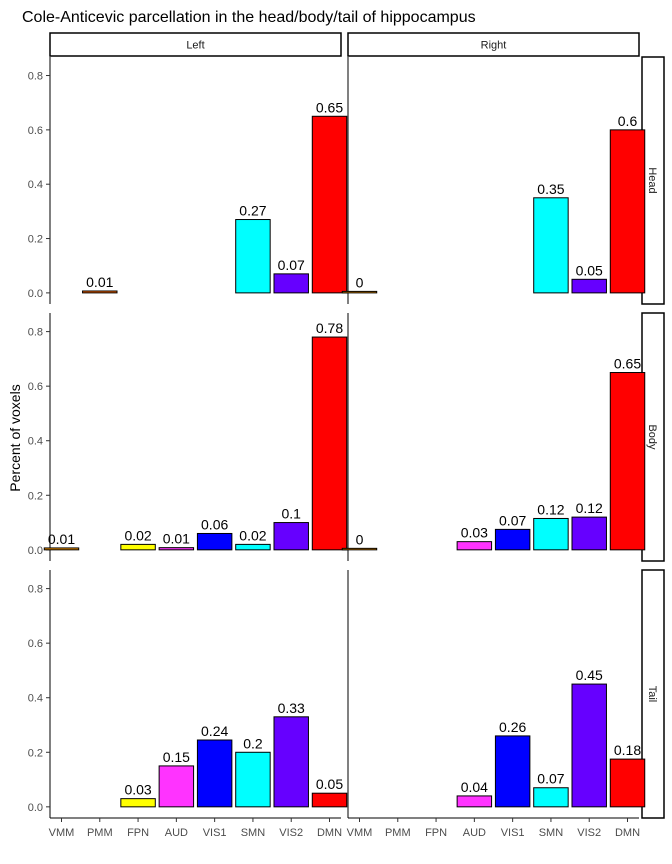  Describe the element at coordinates (291, 762) in the screenshot. I see `bar-tail-left-vis2` at that location.